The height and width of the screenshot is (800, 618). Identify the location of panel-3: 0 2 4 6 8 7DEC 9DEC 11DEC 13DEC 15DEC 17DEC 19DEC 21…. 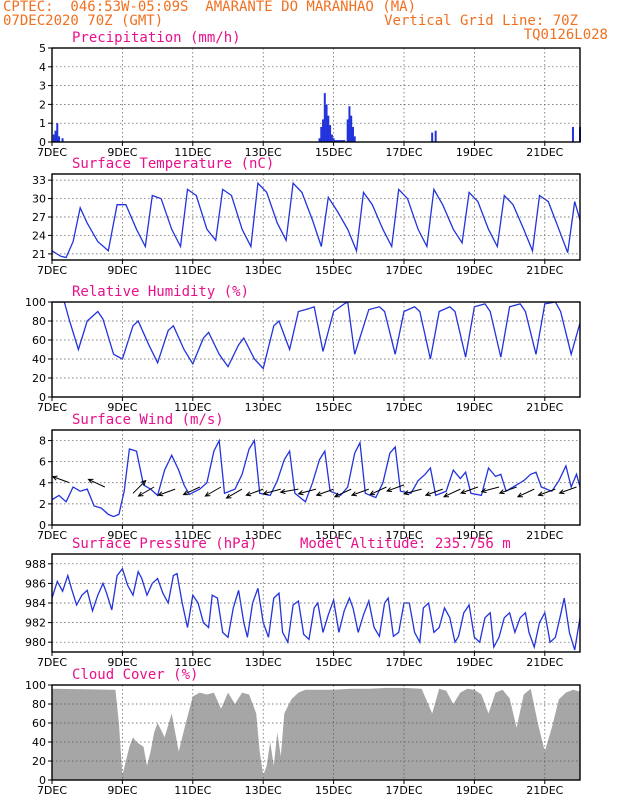
(309, 477).